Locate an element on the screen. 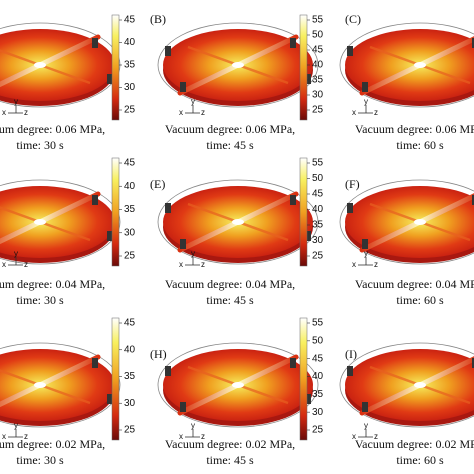 The image size is (474, 474). panel-label: (H) is located at coordinates (158, 354).